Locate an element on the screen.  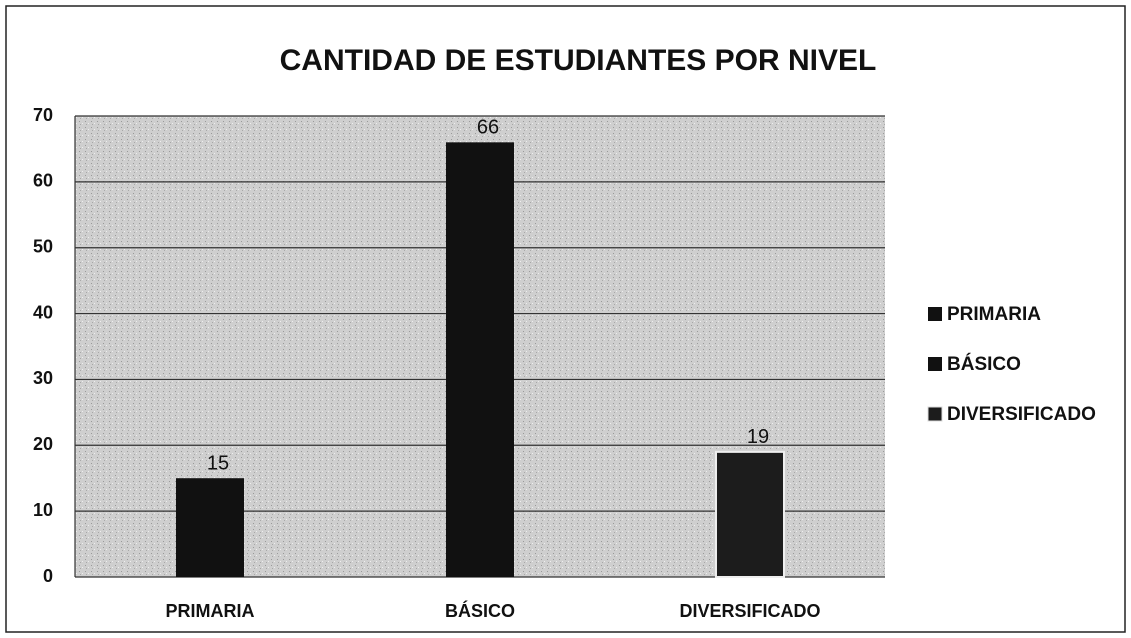
x-tick-label: PRIMARIA is located at coordinates (210, 611).